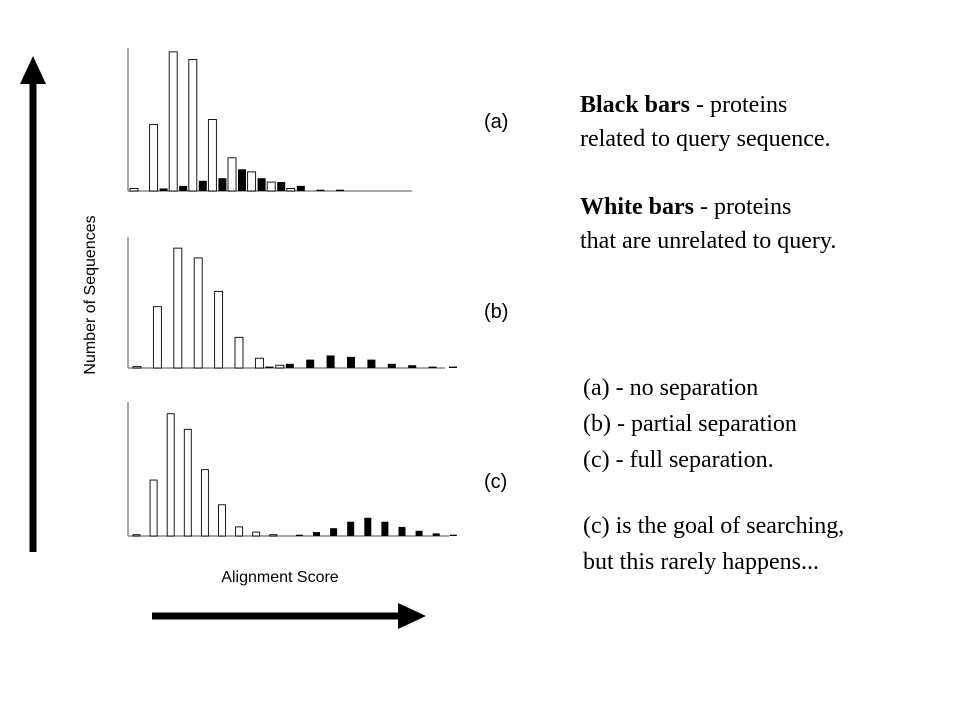  I want to click on legend-black-line-2: related to query sequence., so click(705, 139).